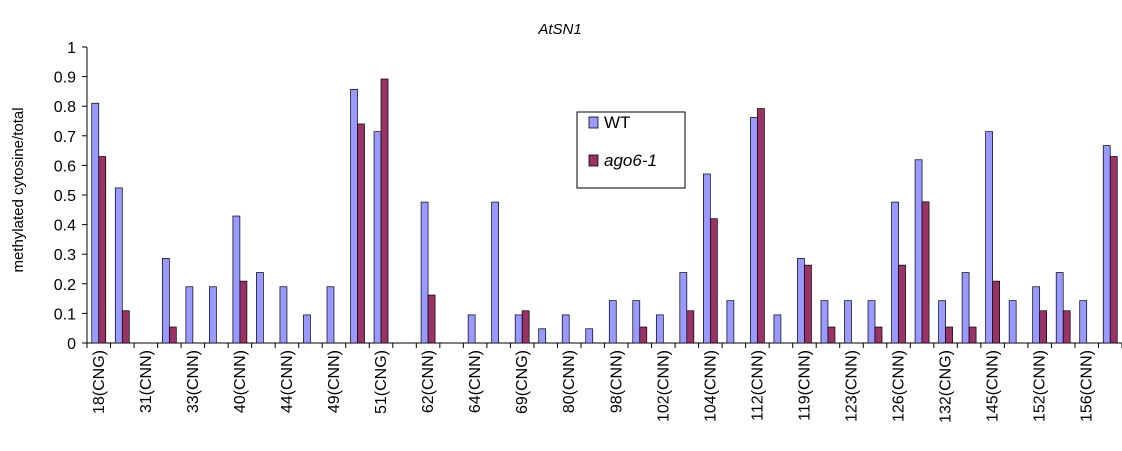 This screenshot has height=451, width=1122. What do you see at coordinates (240, 381) in the screenshot?
I see `x-category-label: 40(CNN)` at bounding box center [240, 381].